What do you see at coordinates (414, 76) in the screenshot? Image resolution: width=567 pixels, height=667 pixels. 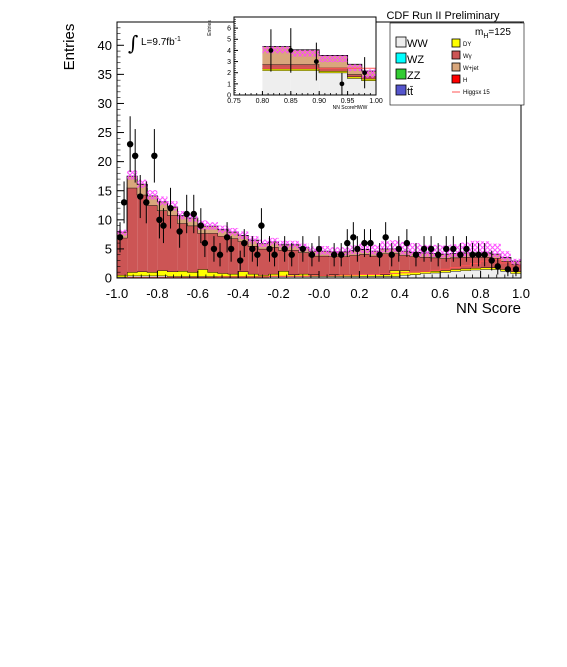 I see `legend-label: ZZ` at bounding box center [414, 76].